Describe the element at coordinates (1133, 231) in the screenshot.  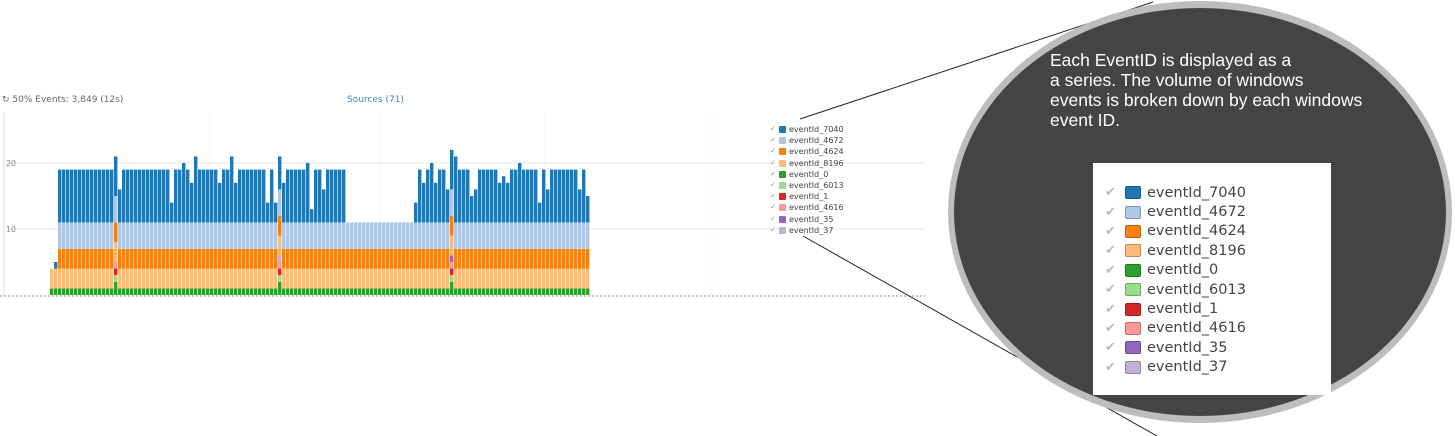
I see `legend-swatch` at that location.